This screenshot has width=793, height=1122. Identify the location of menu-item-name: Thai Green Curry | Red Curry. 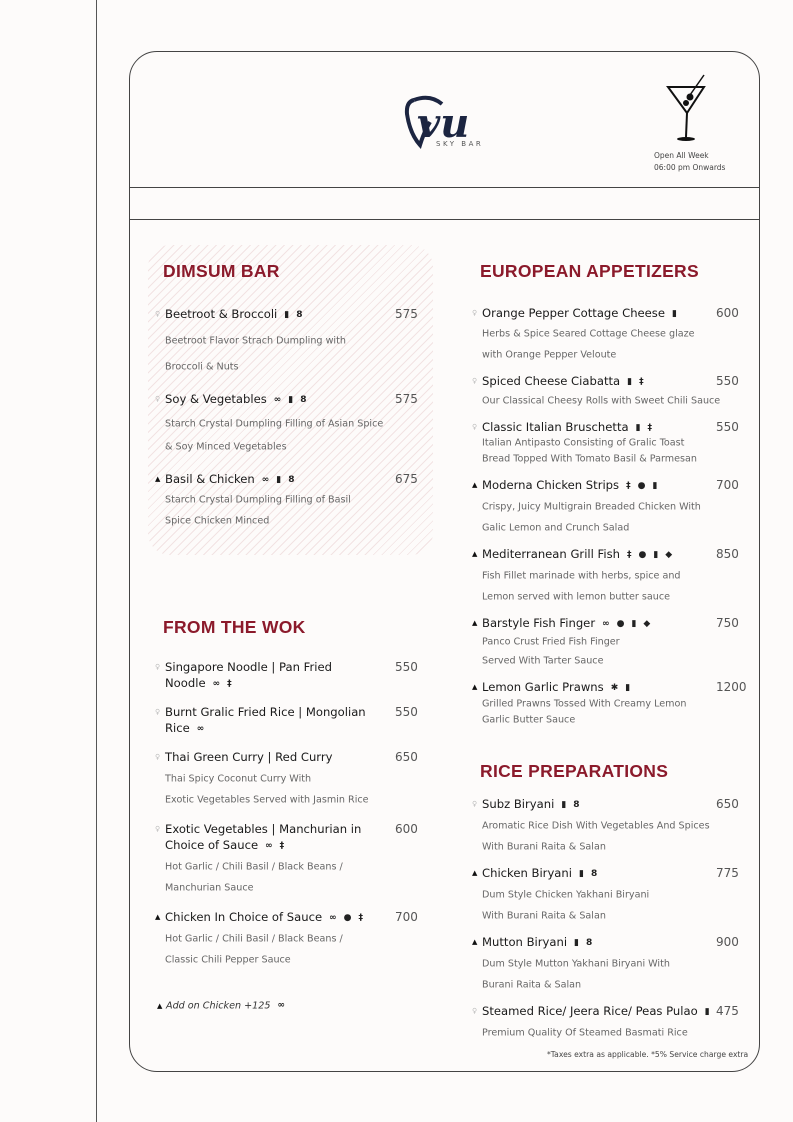
(249, 757).